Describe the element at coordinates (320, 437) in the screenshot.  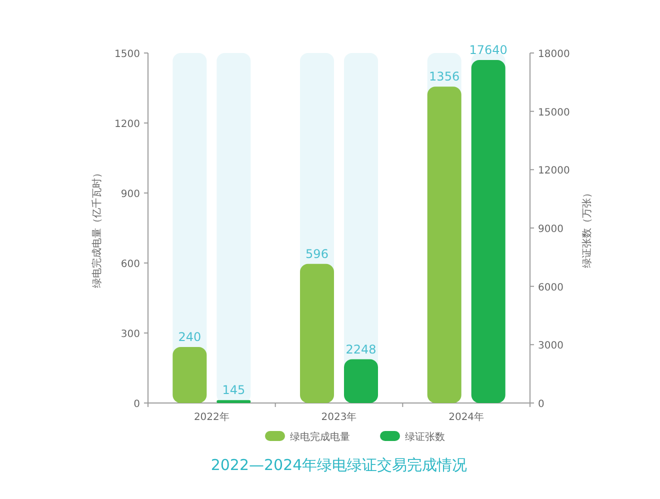
I see `legend-label: 绿电完成电量` at that location.